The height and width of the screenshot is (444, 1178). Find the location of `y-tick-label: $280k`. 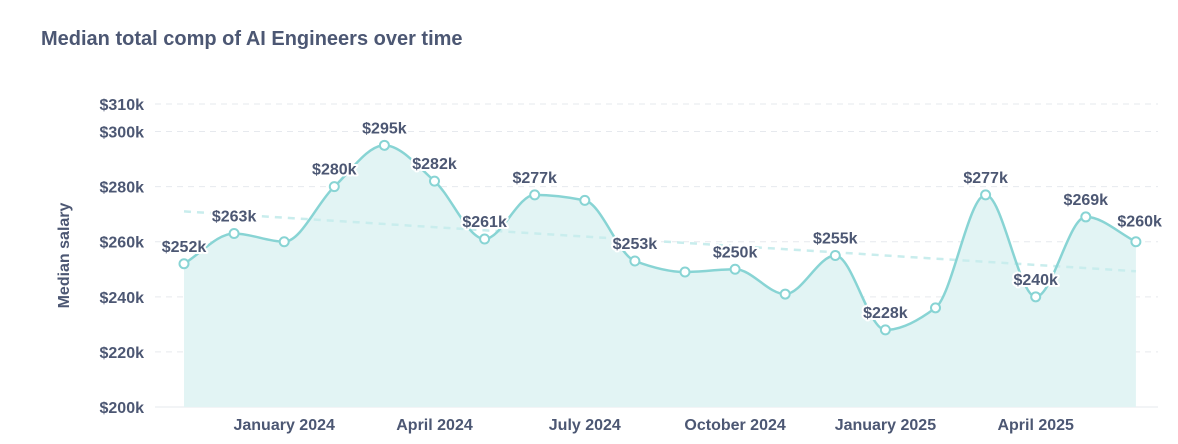

y-tick-label: $280k is located at coordinates (122, 188).